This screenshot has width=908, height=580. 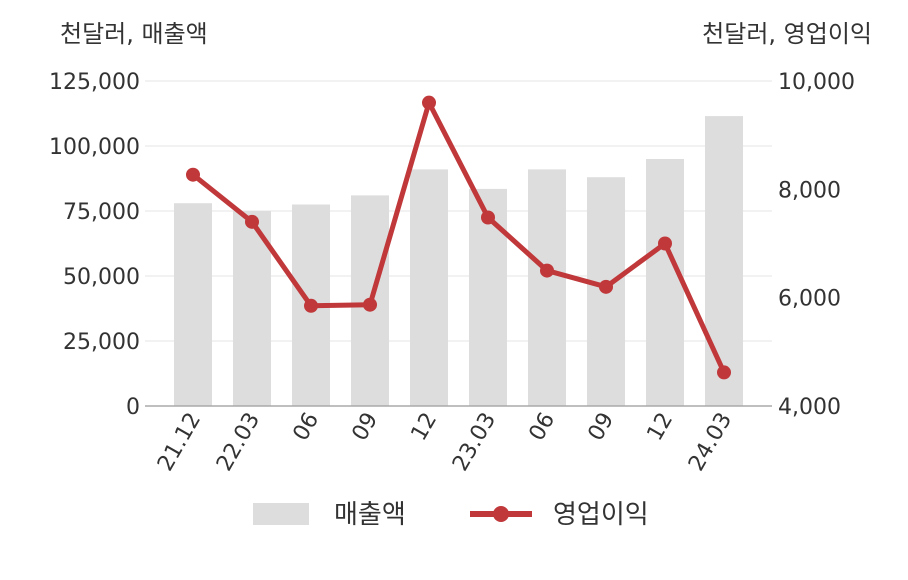 I want to click on right-tick-label: 6,000, so click(x=809, y=299).